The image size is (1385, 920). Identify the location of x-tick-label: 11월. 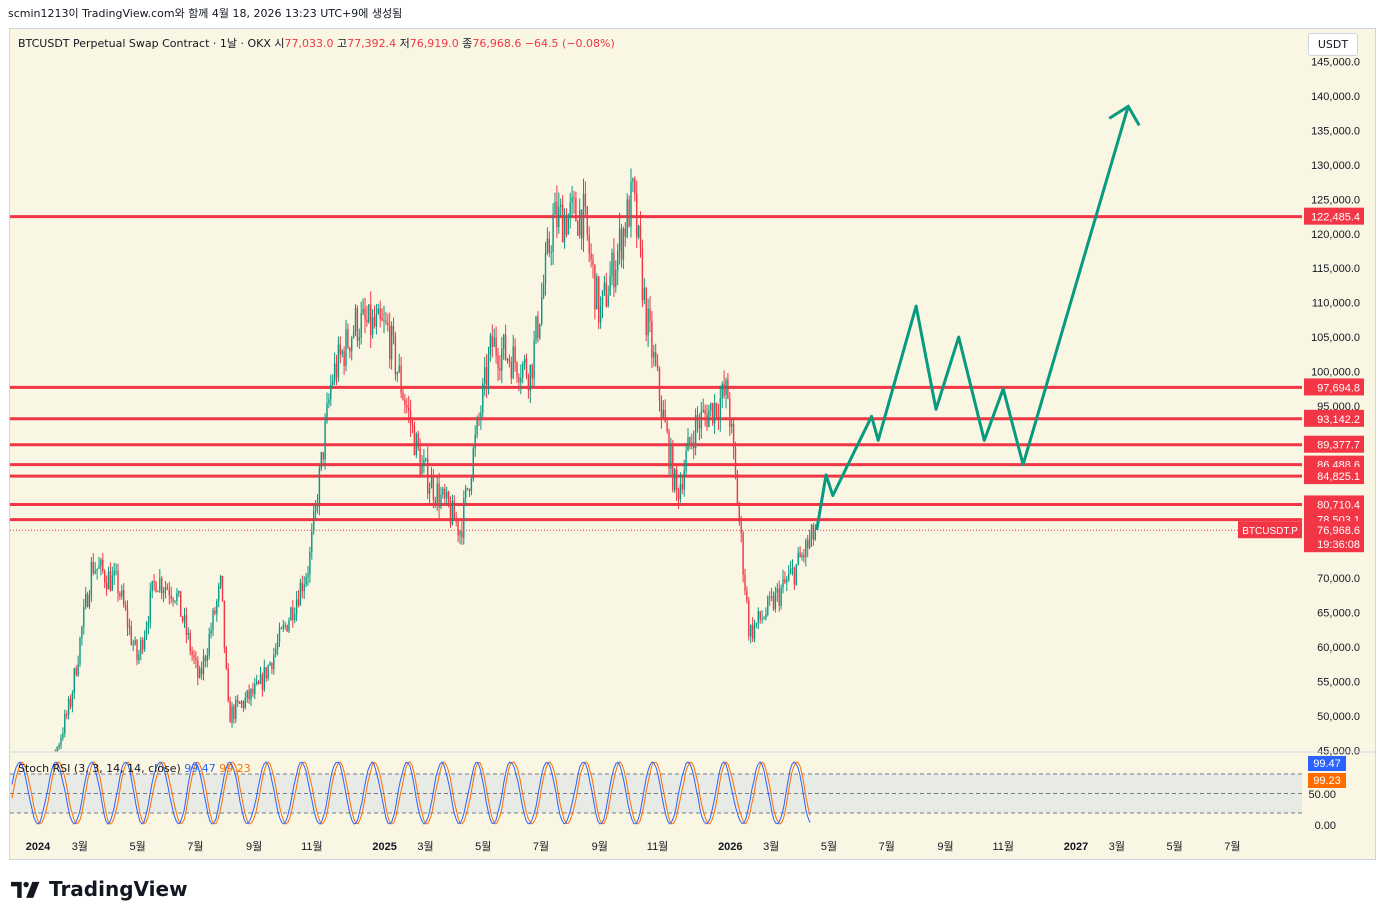
(658, 846).